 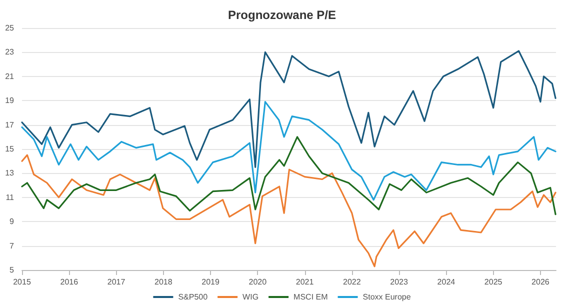 I want to click on y-tick-label: 21, so click(x=10, y=76).